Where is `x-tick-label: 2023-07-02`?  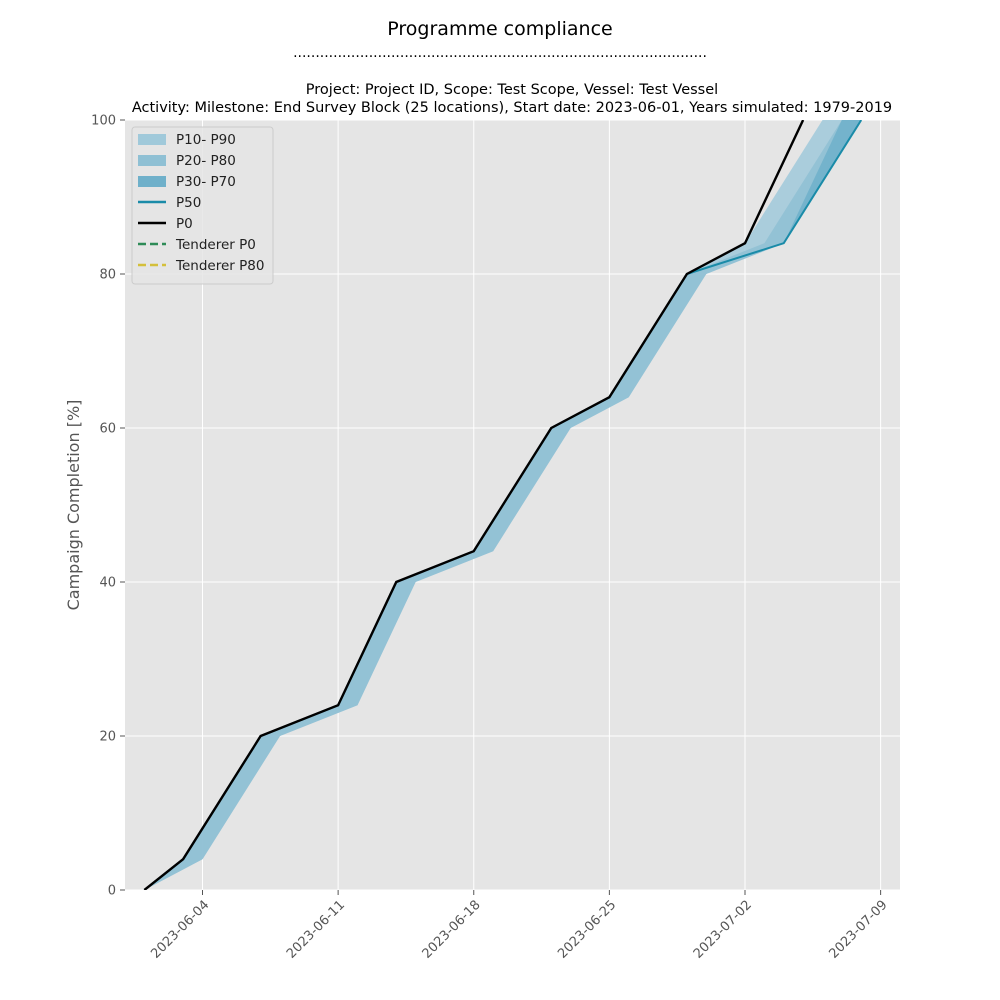 x-tick-label: 2023-07-02 is located at coordinates (723, 930).